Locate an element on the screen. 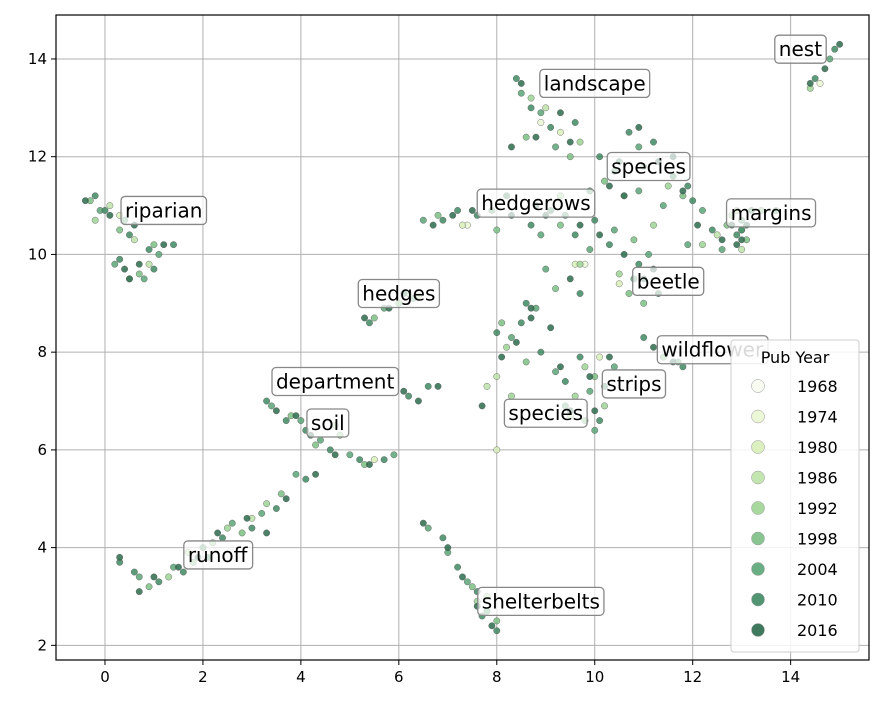 Image resolution: width=884 pixels, height=714 pixels. cluster-label: hedgerows is located at coordinates (536, 203).